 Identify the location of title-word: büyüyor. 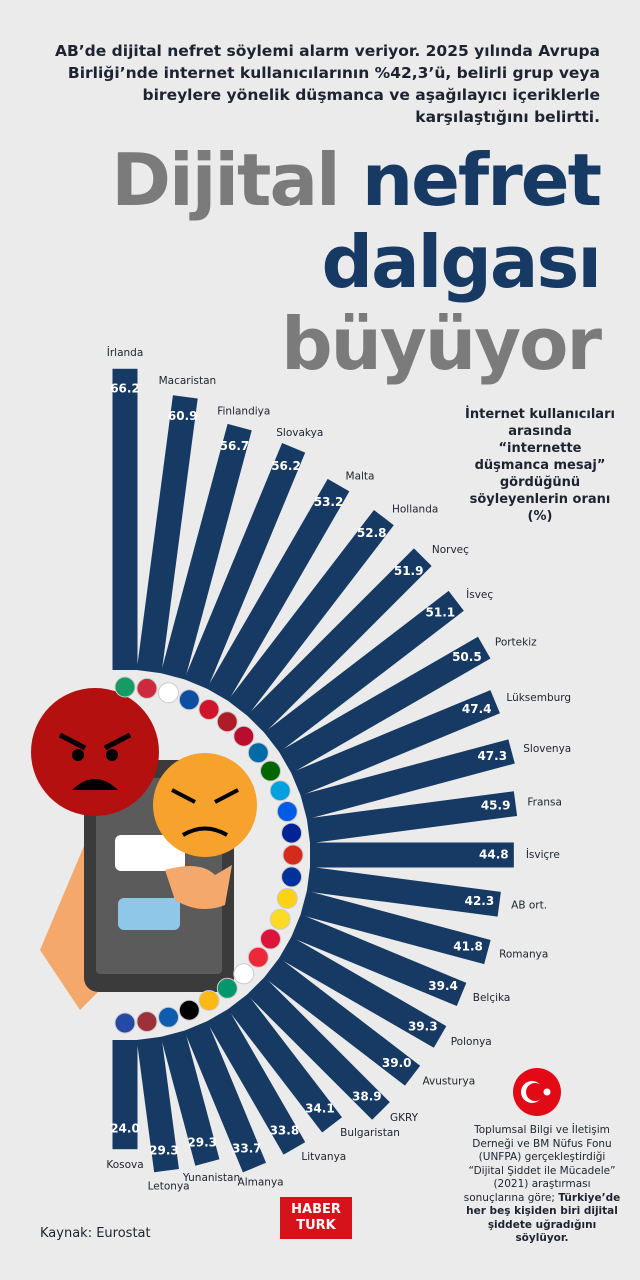
(441, 344).